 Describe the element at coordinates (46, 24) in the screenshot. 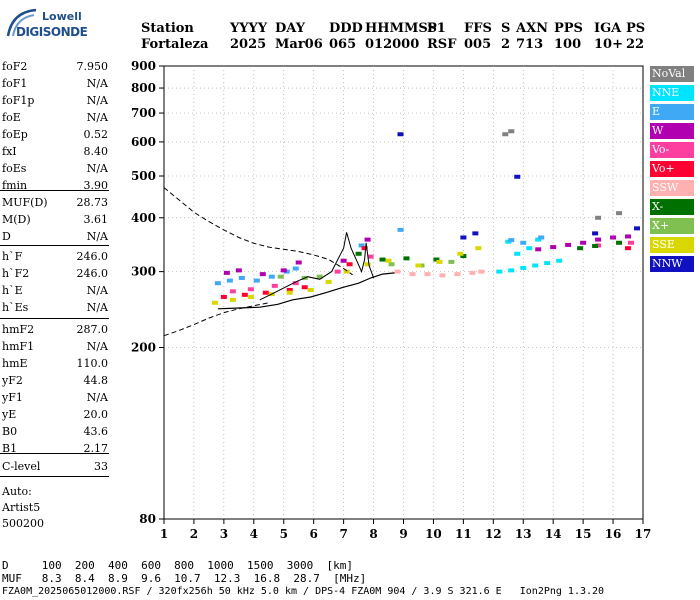

I see `digisonde-logo: Lowell DIGISONDE` at that location.